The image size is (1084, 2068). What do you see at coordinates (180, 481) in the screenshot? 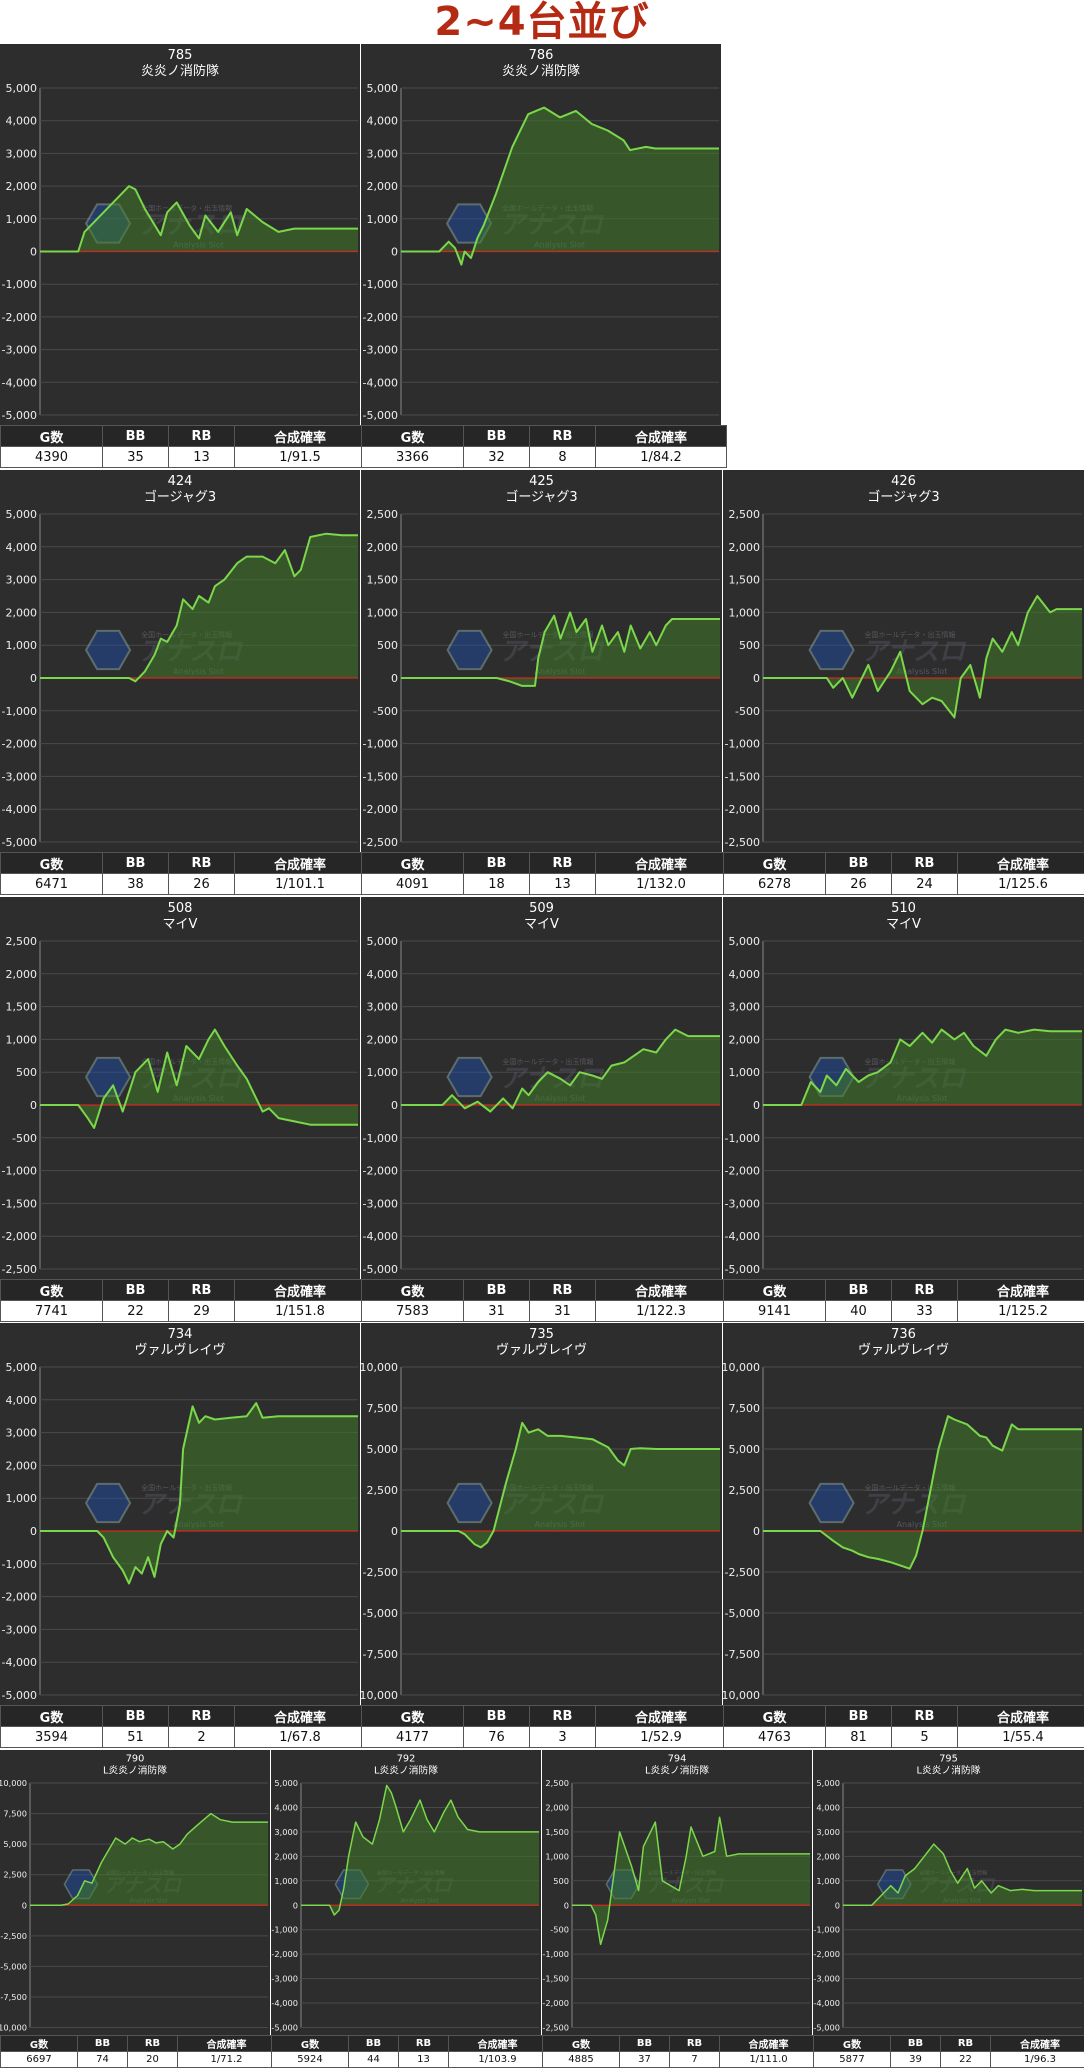
I see `machine-number: 424` at bounding box center [180, 481].